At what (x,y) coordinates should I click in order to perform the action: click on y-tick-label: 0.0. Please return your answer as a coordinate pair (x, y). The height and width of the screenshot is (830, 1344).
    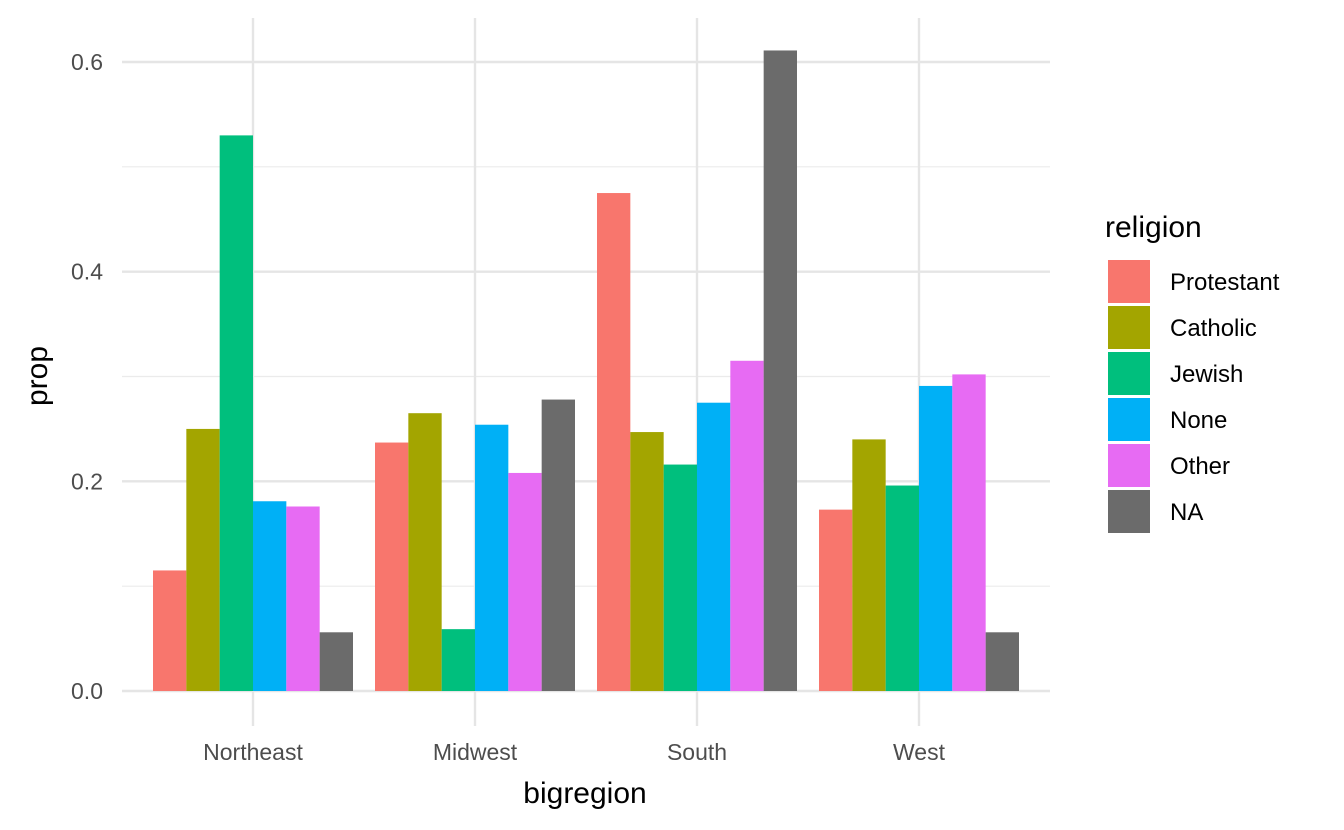
    Looking at the image, I should click on (87, 691).